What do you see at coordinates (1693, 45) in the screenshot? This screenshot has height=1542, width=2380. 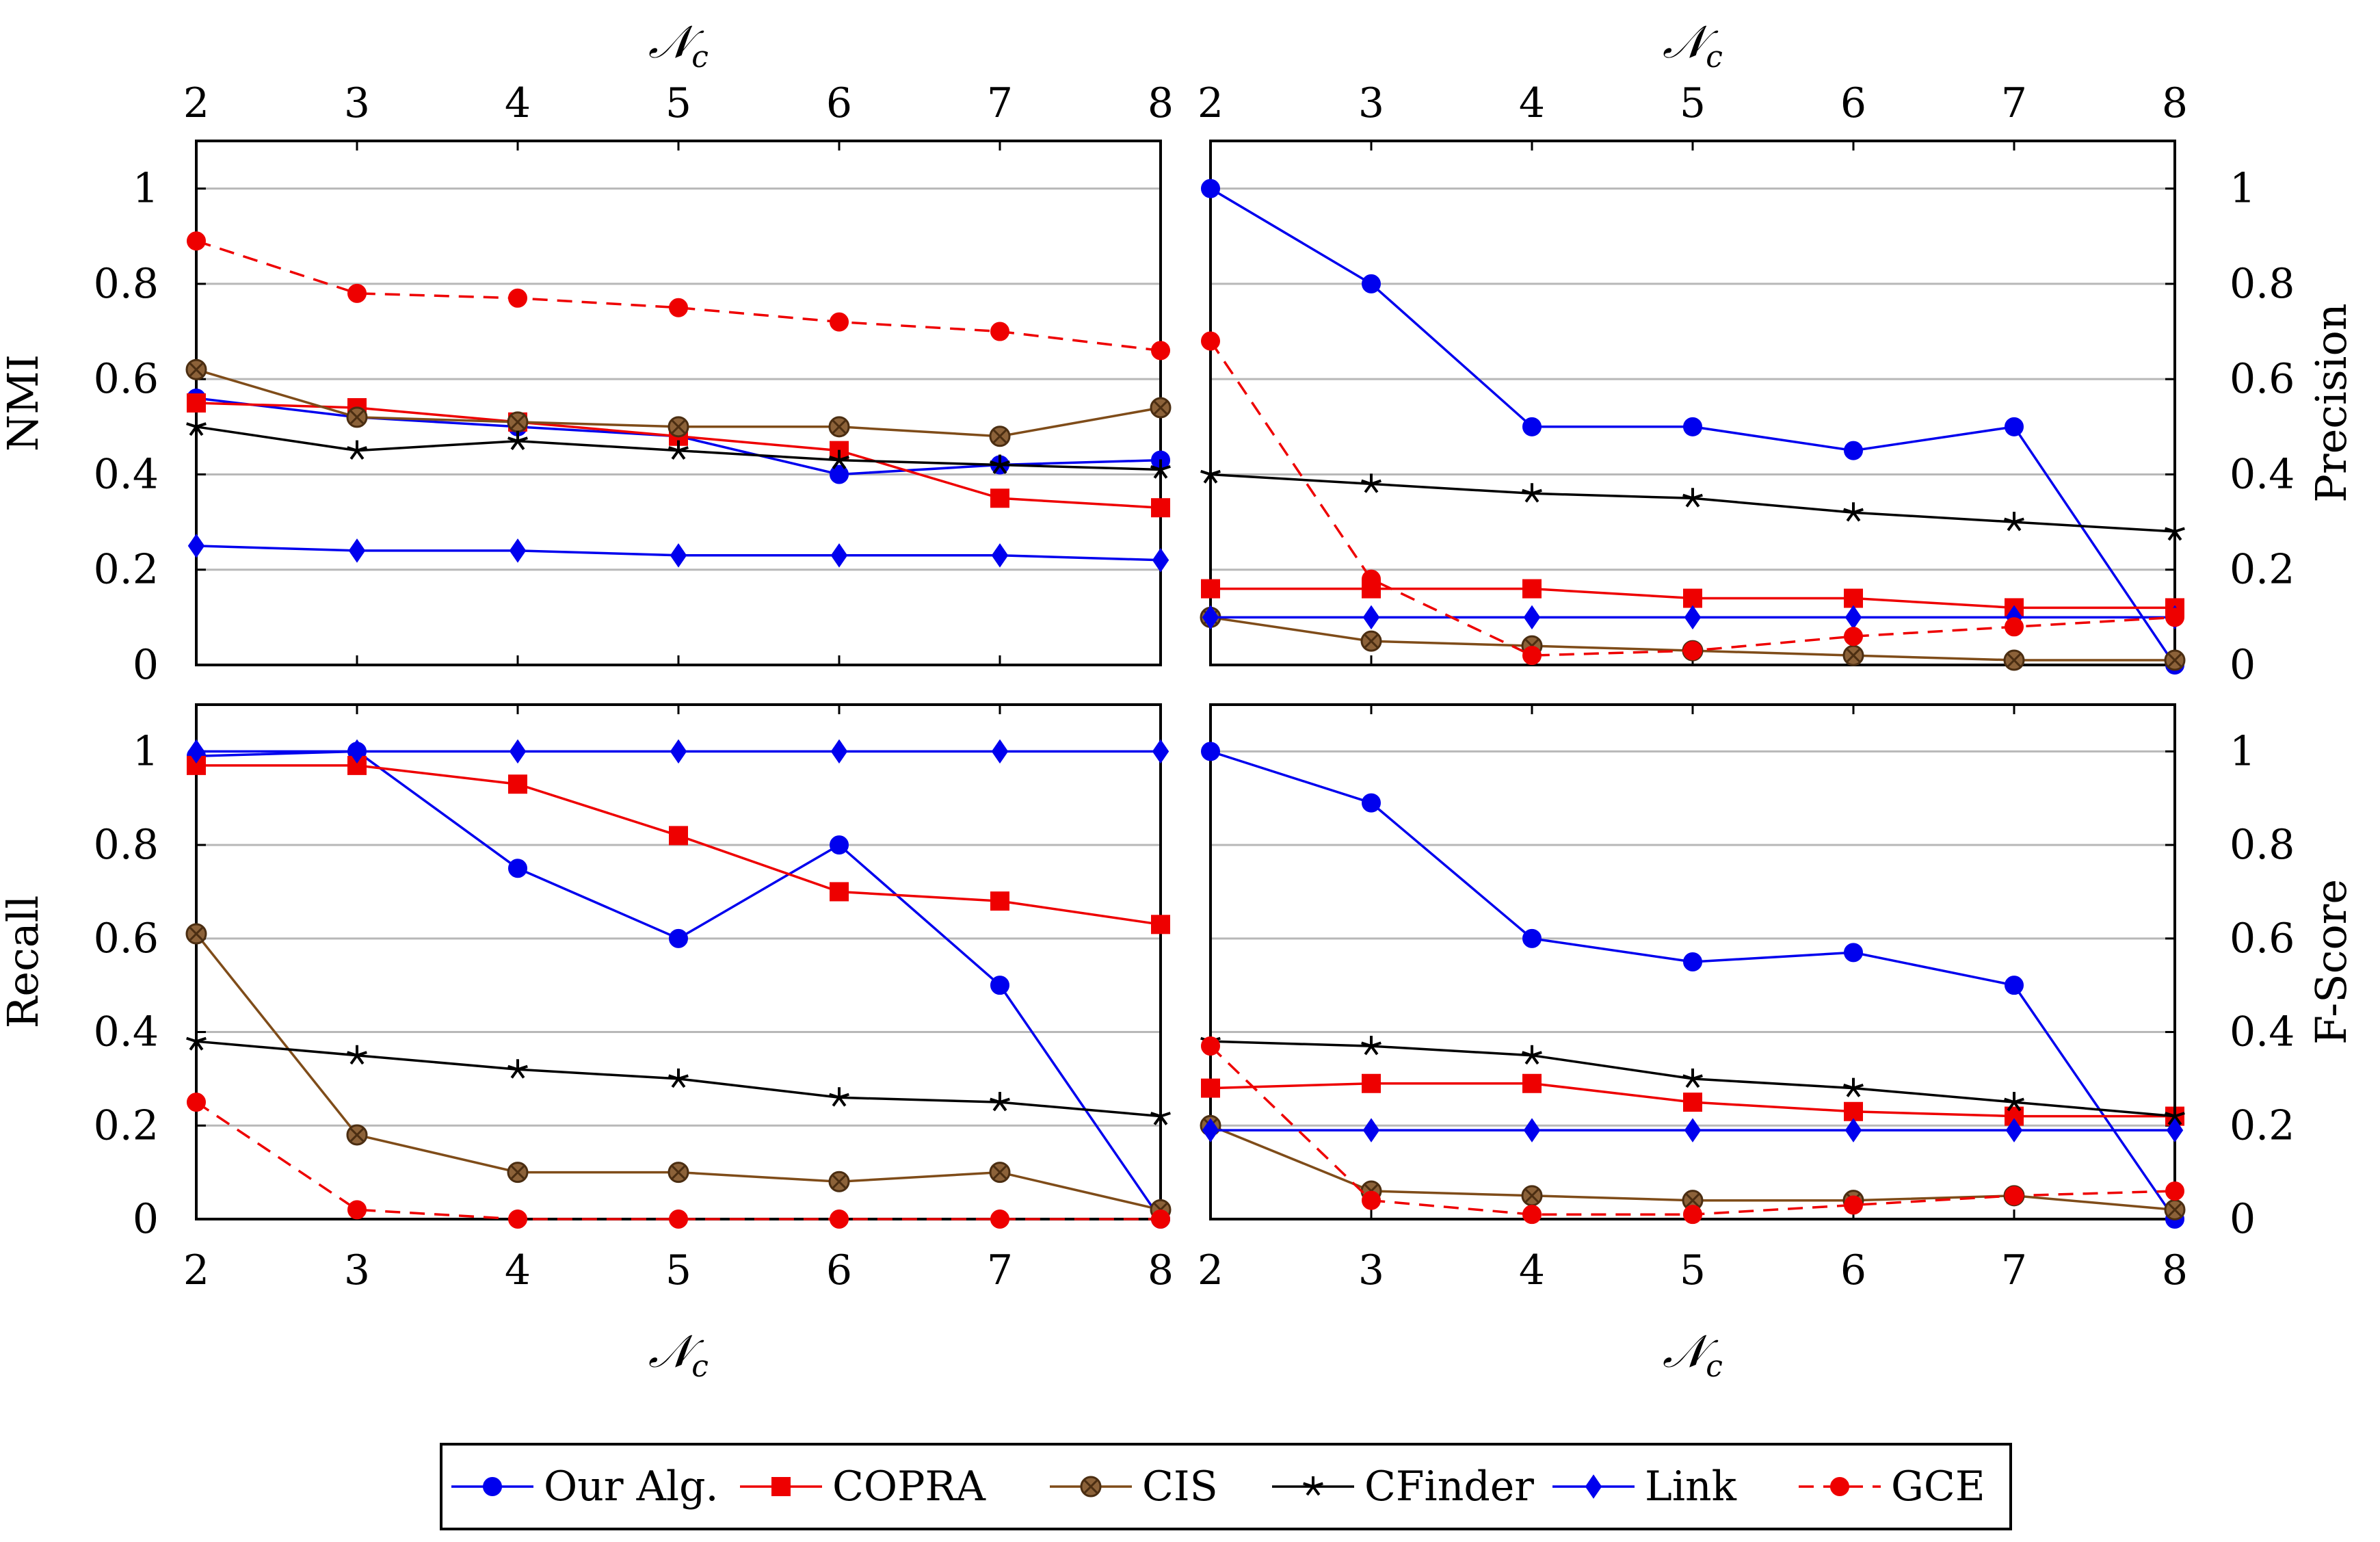 I see `x-axis-title: 𝒩c` at bounding box center [1693, 45].